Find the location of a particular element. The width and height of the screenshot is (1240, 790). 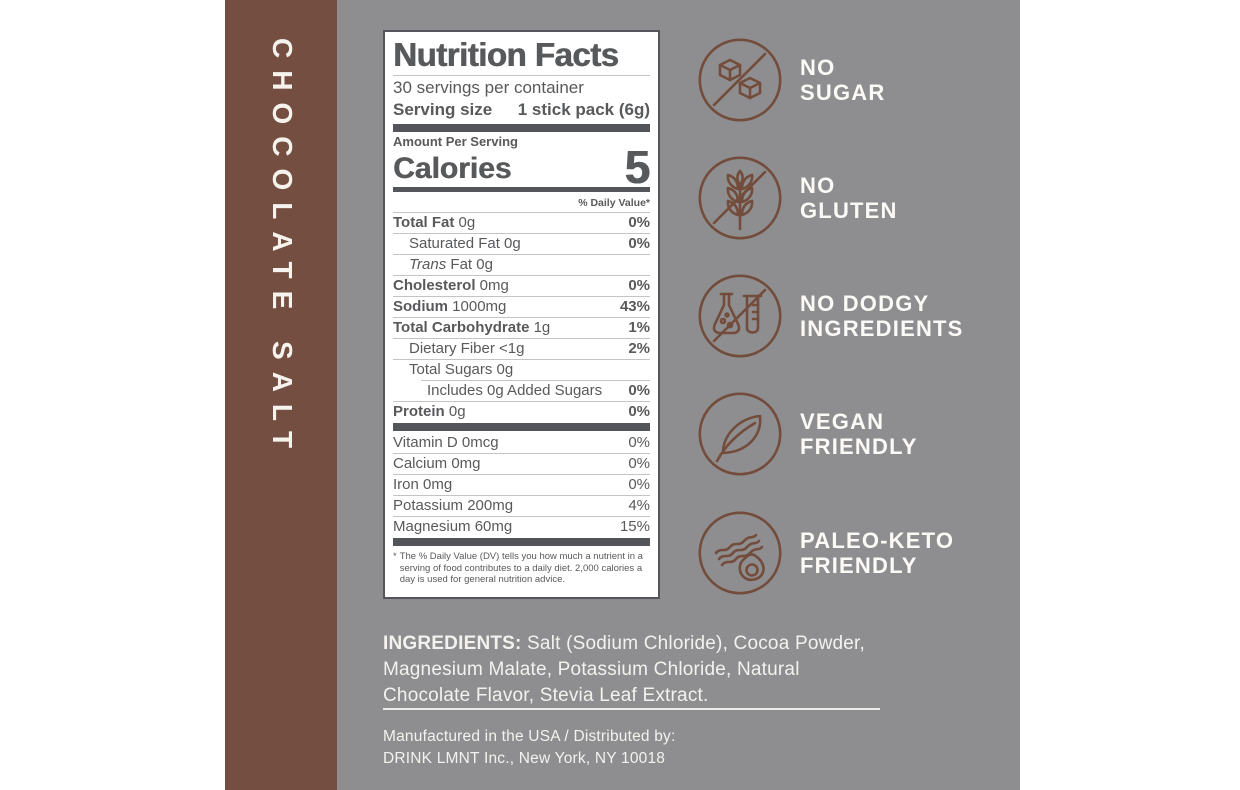

nutrient-row: Total Fat 0g 0% is located at coordinates (521, 221).